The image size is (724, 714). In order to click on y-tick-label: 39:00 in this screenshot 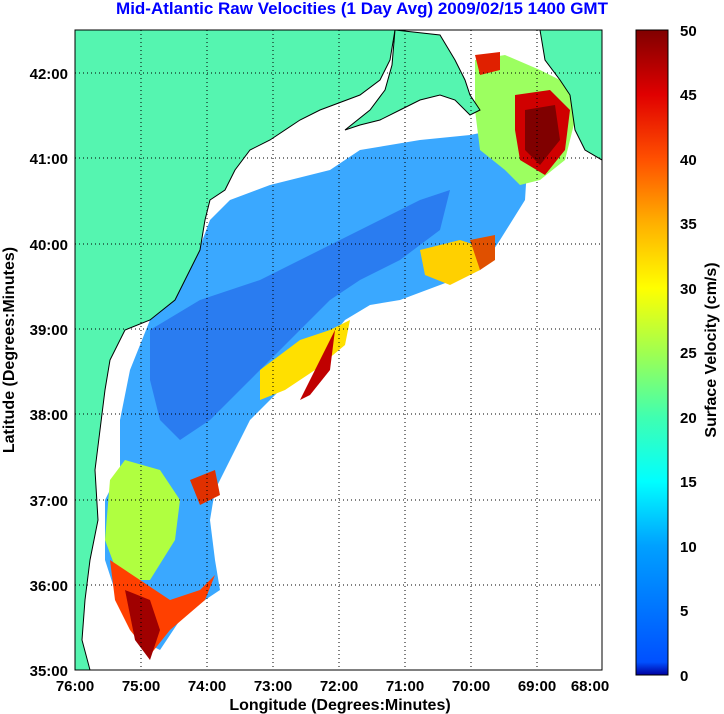, I will do `click(49, 330)`.